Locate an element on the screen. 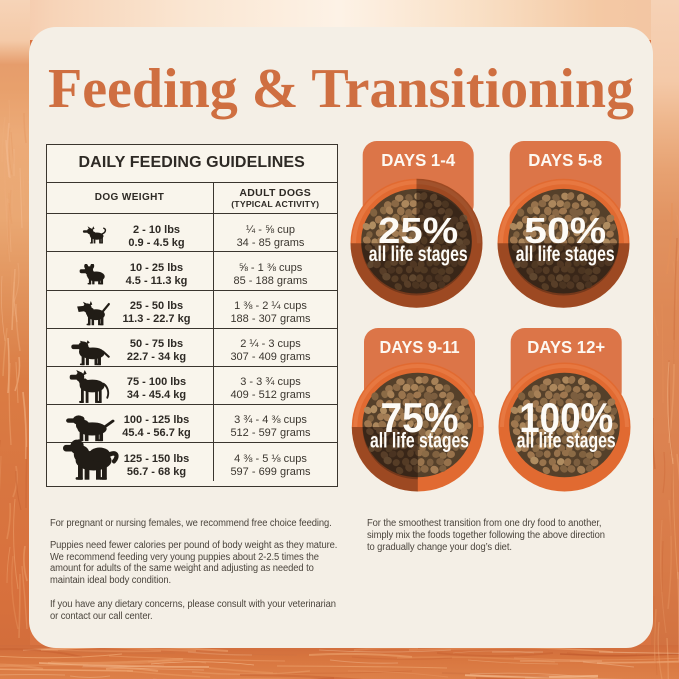 The height and width of the screenshot is (679, 679). svg-text: DAYS 12+ is located at coordinates (566, 347).